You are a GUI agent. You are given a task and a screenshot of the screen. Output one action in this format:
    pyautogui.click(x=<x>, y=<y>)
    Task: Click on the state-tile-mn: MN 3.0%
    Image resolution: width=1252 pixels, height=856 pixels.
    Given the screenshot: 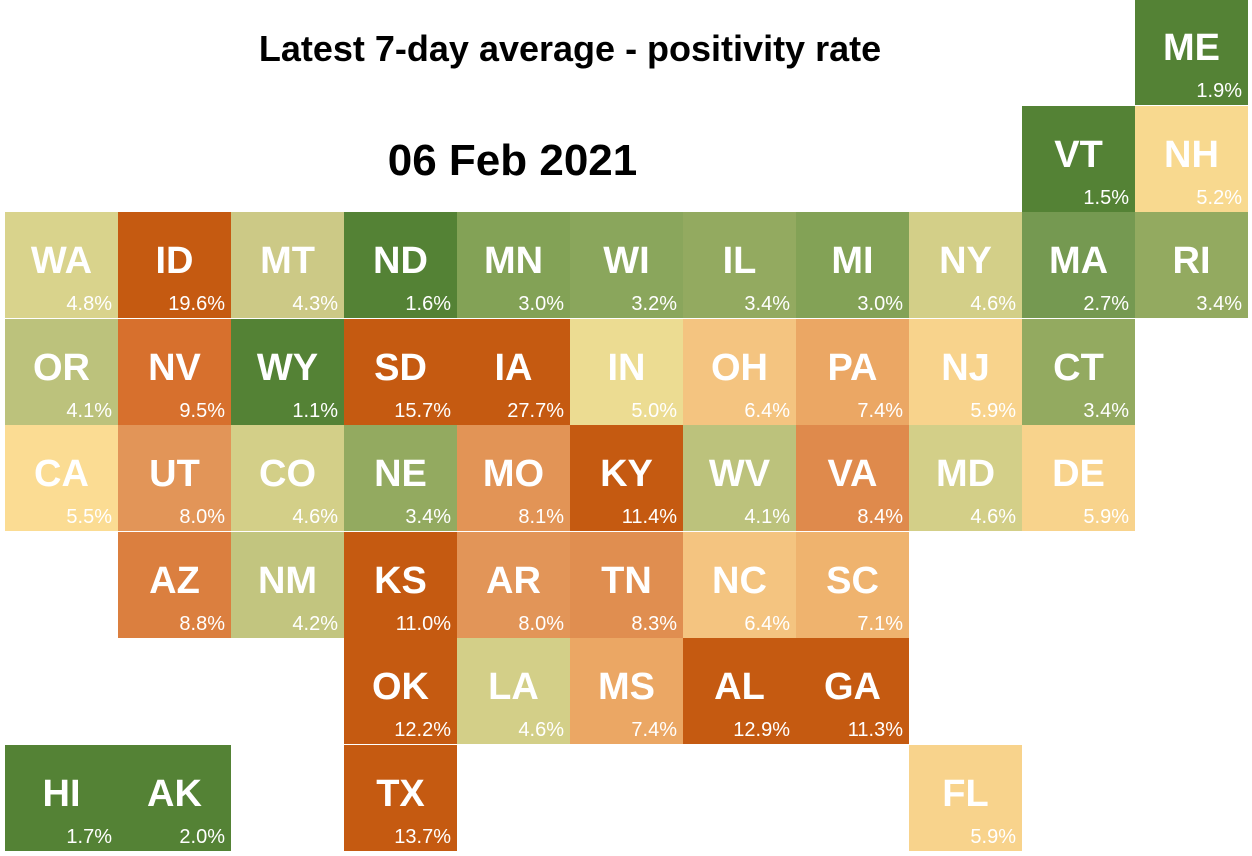 What is the action you would take?
    pyautogui.click(x=513, y=265)
    